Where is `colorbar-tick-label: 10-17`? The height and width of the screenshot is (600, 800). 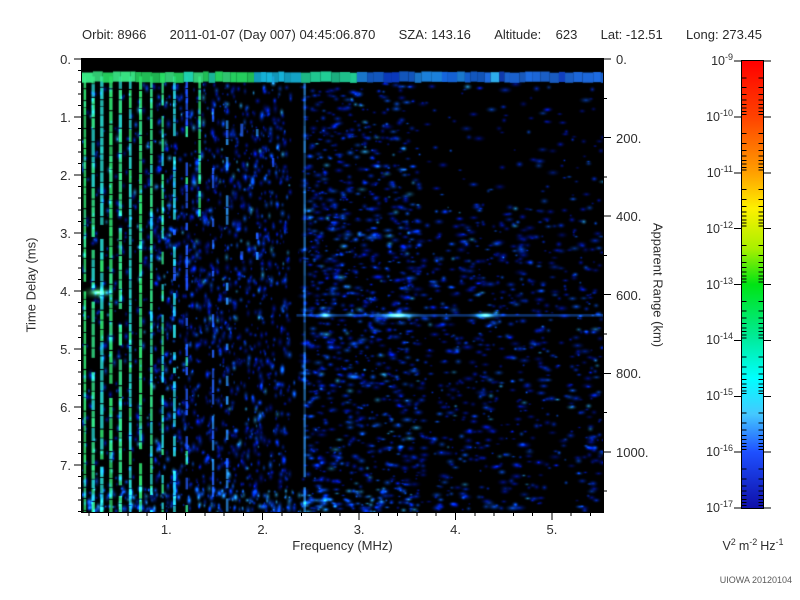 colorbar-tick-label: 10-17 is located at coordinates (719, 507).